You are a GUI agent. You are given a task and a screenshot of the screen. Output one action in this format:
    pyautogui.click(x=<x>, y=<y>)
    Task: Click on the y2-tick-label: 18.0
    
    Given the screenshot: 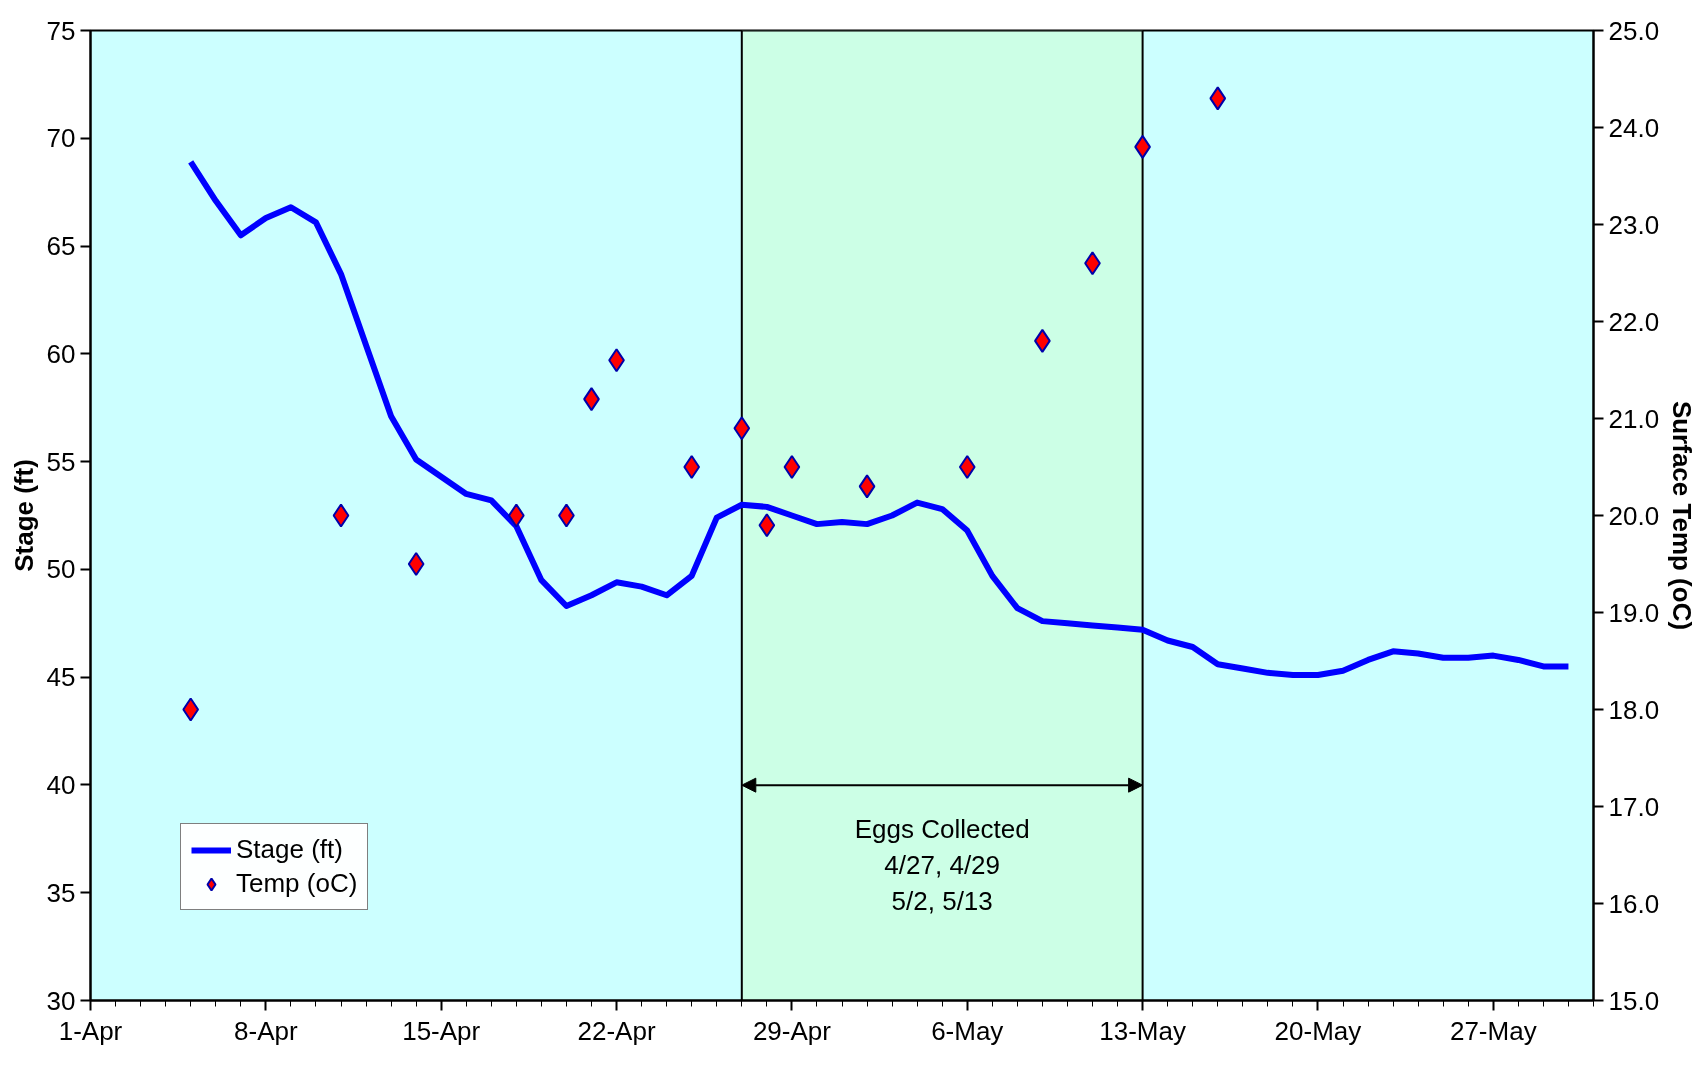 What is the action you would take?
    pyautogui.click(x=1634, y=709)
    